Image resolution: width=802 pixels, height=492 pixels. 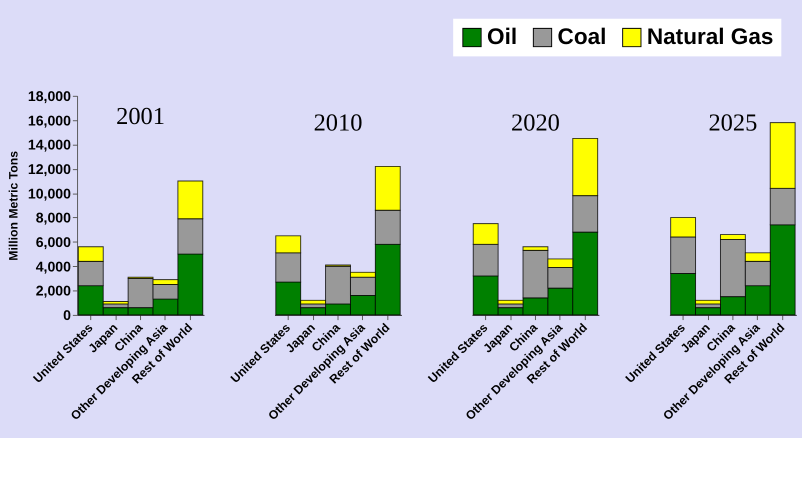 I want to click on y-tick-label: 18,000, so click(x=50, y=96).